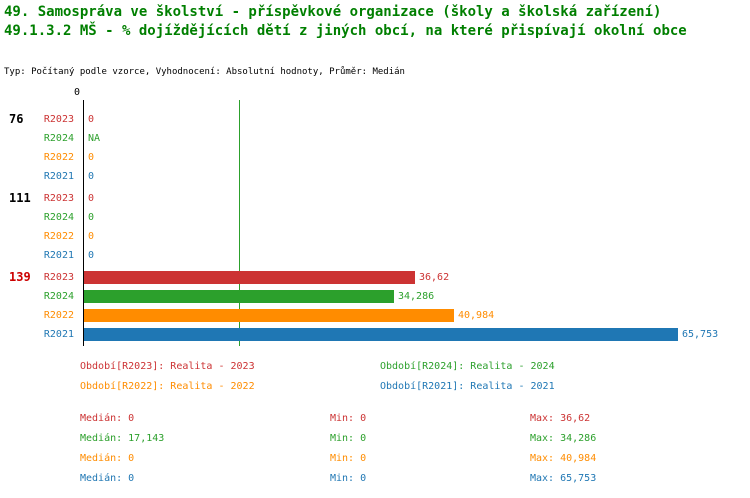 The image size is (750, 498). I want to click on stat-min-r2024: Min: 0, so click(348, 438).